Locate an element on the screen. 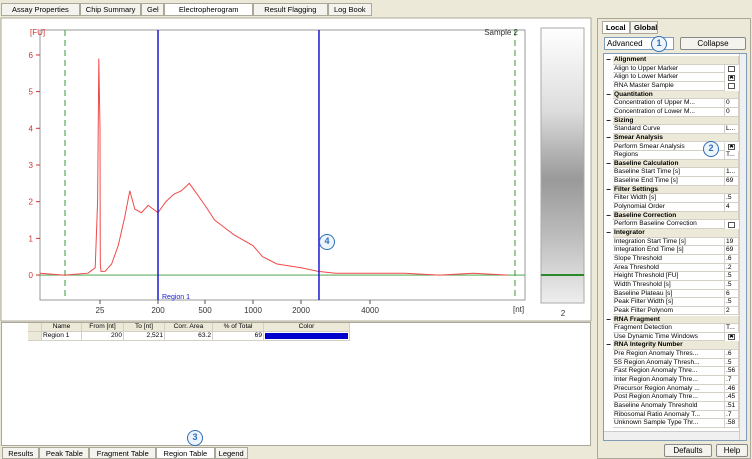 This screenshot has width=752, height=459. panel-tab: Local is located at coordinates (616, 27).